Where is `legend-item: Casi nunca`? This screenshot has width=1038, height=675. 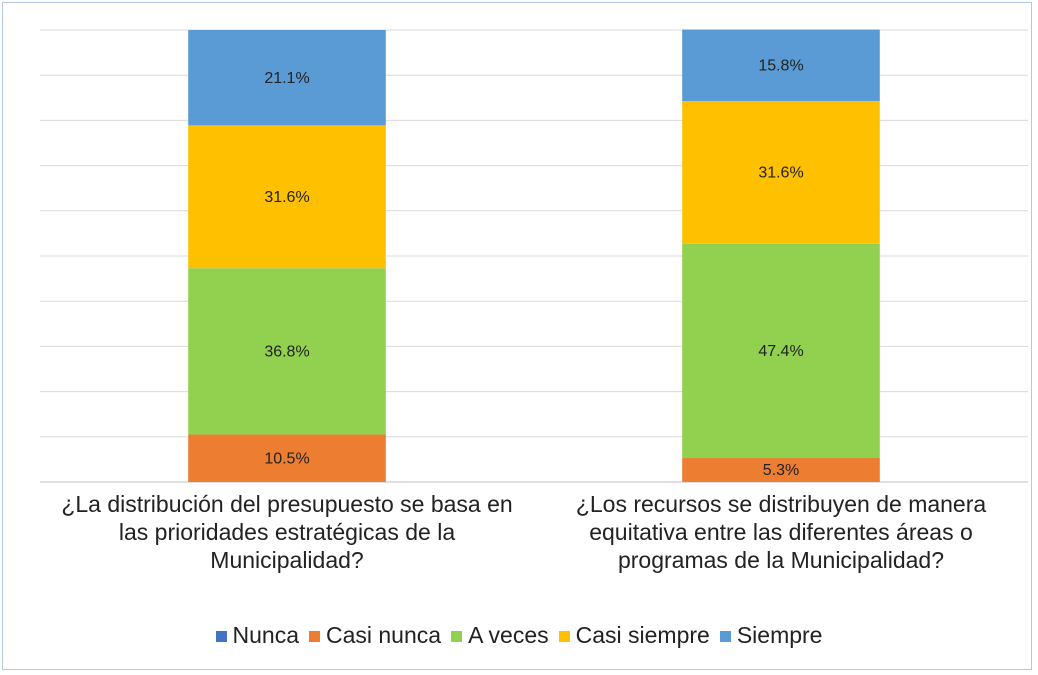
legend-item: Casi nunca is located at coordinates (375, 635).